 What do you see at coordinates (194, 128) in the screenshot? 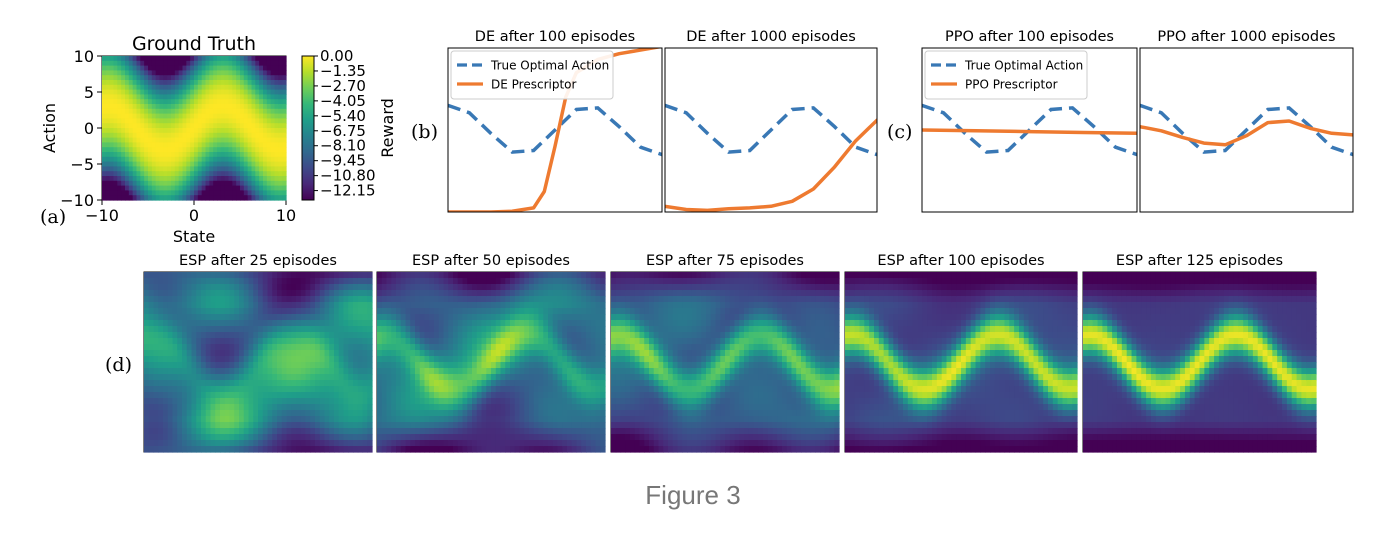
I see `ground-truth-heatmap` at bounding box center [194, 128].